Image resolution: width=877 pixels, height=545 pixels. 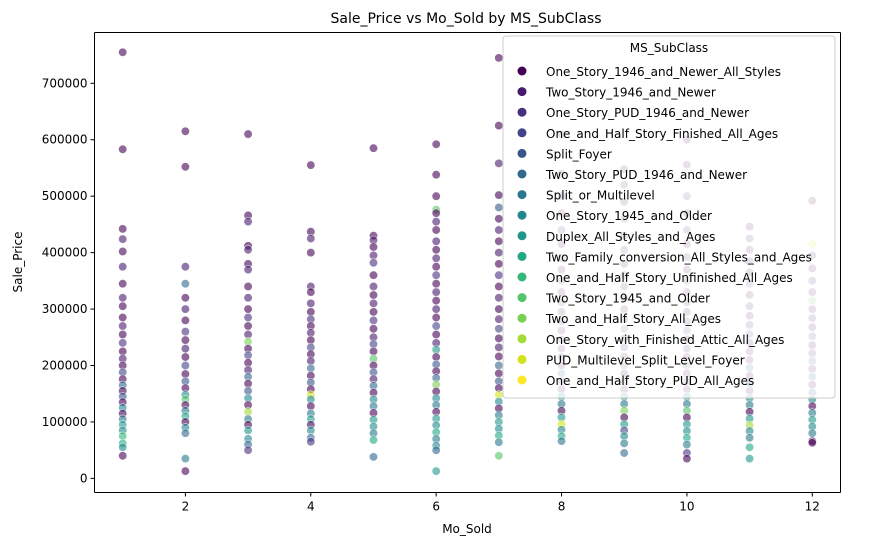 I want to click on y-axis-label: Sale_Price, so click(x=18, y=262).